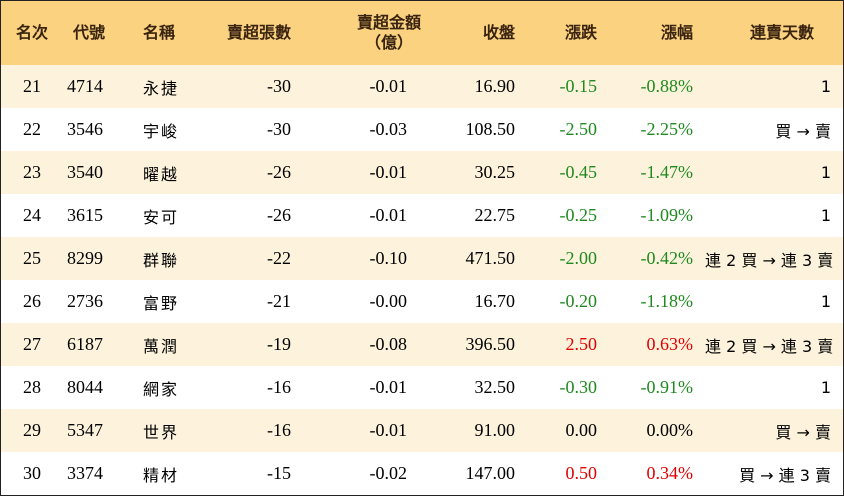  Describe the element at coordinates (781, 32) in the screenshot. I see `header-sell-days: 連賣天數` at that location.